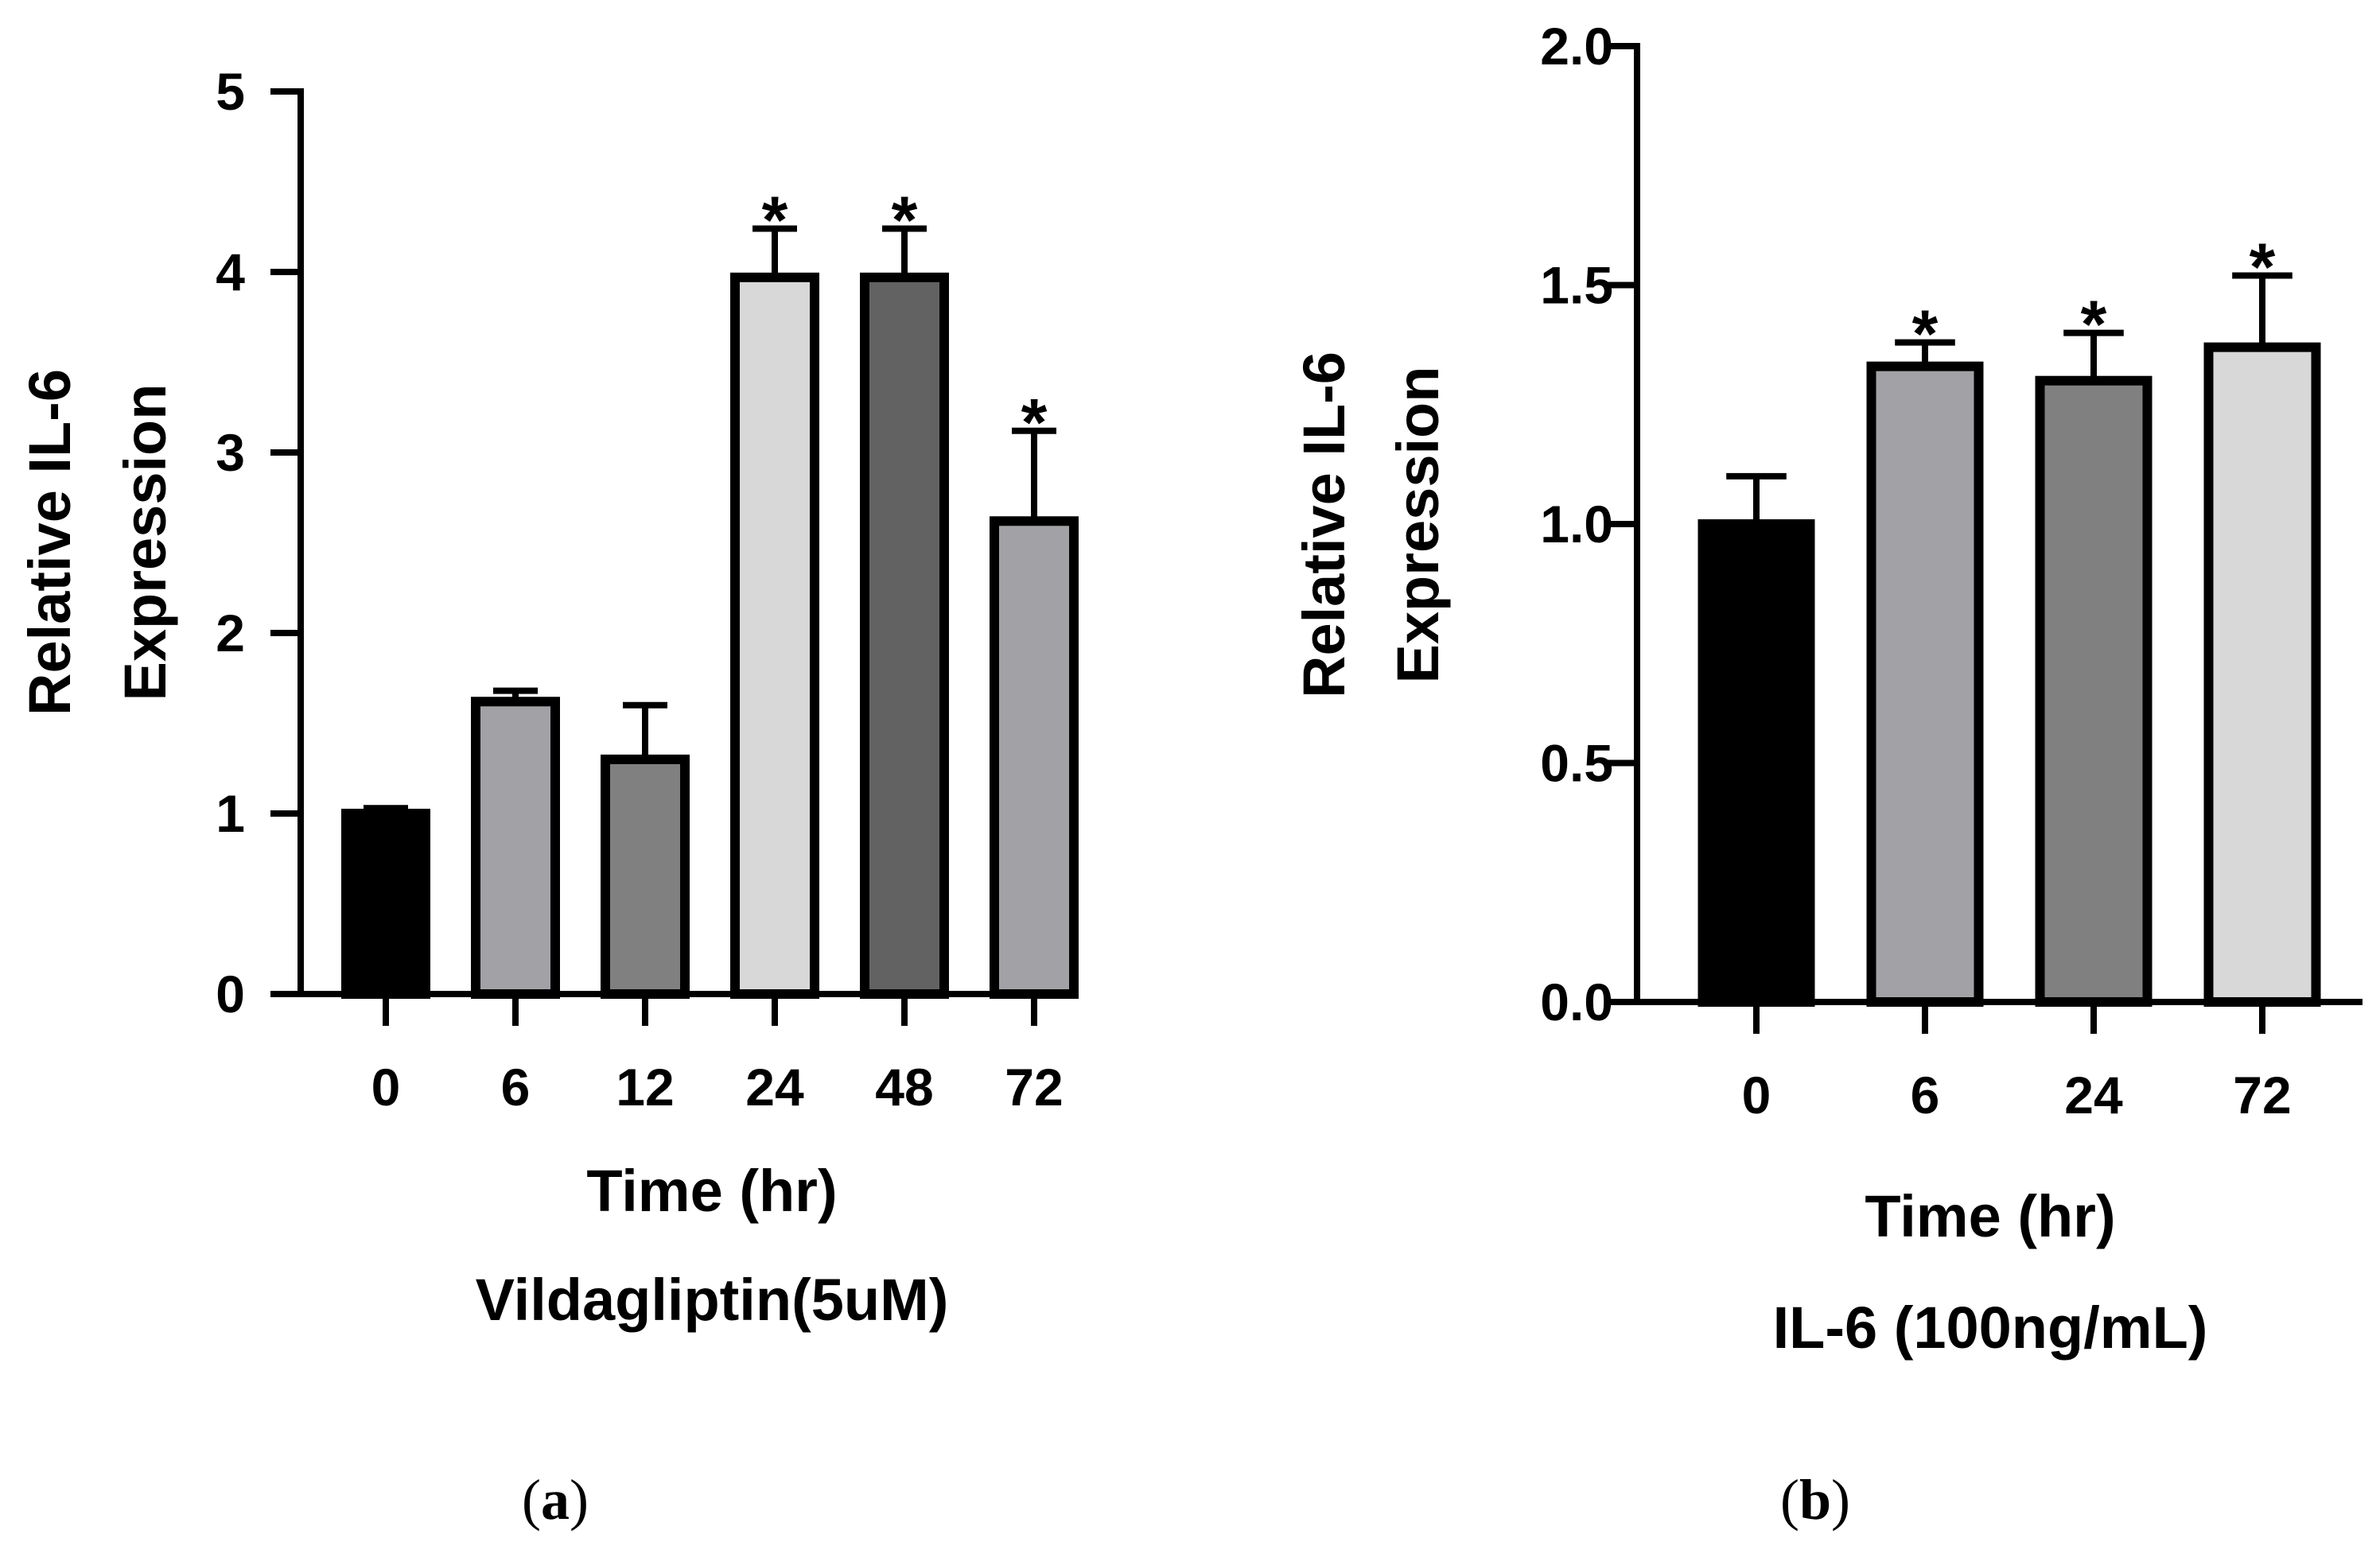 The width and height of the screenshot is (2380, 1565). What do you see at coordinates (1756, 1095) in the screenshot?
I see `panel-b-x-tick-label-0: 0` at bounding box center [1756, 1095].